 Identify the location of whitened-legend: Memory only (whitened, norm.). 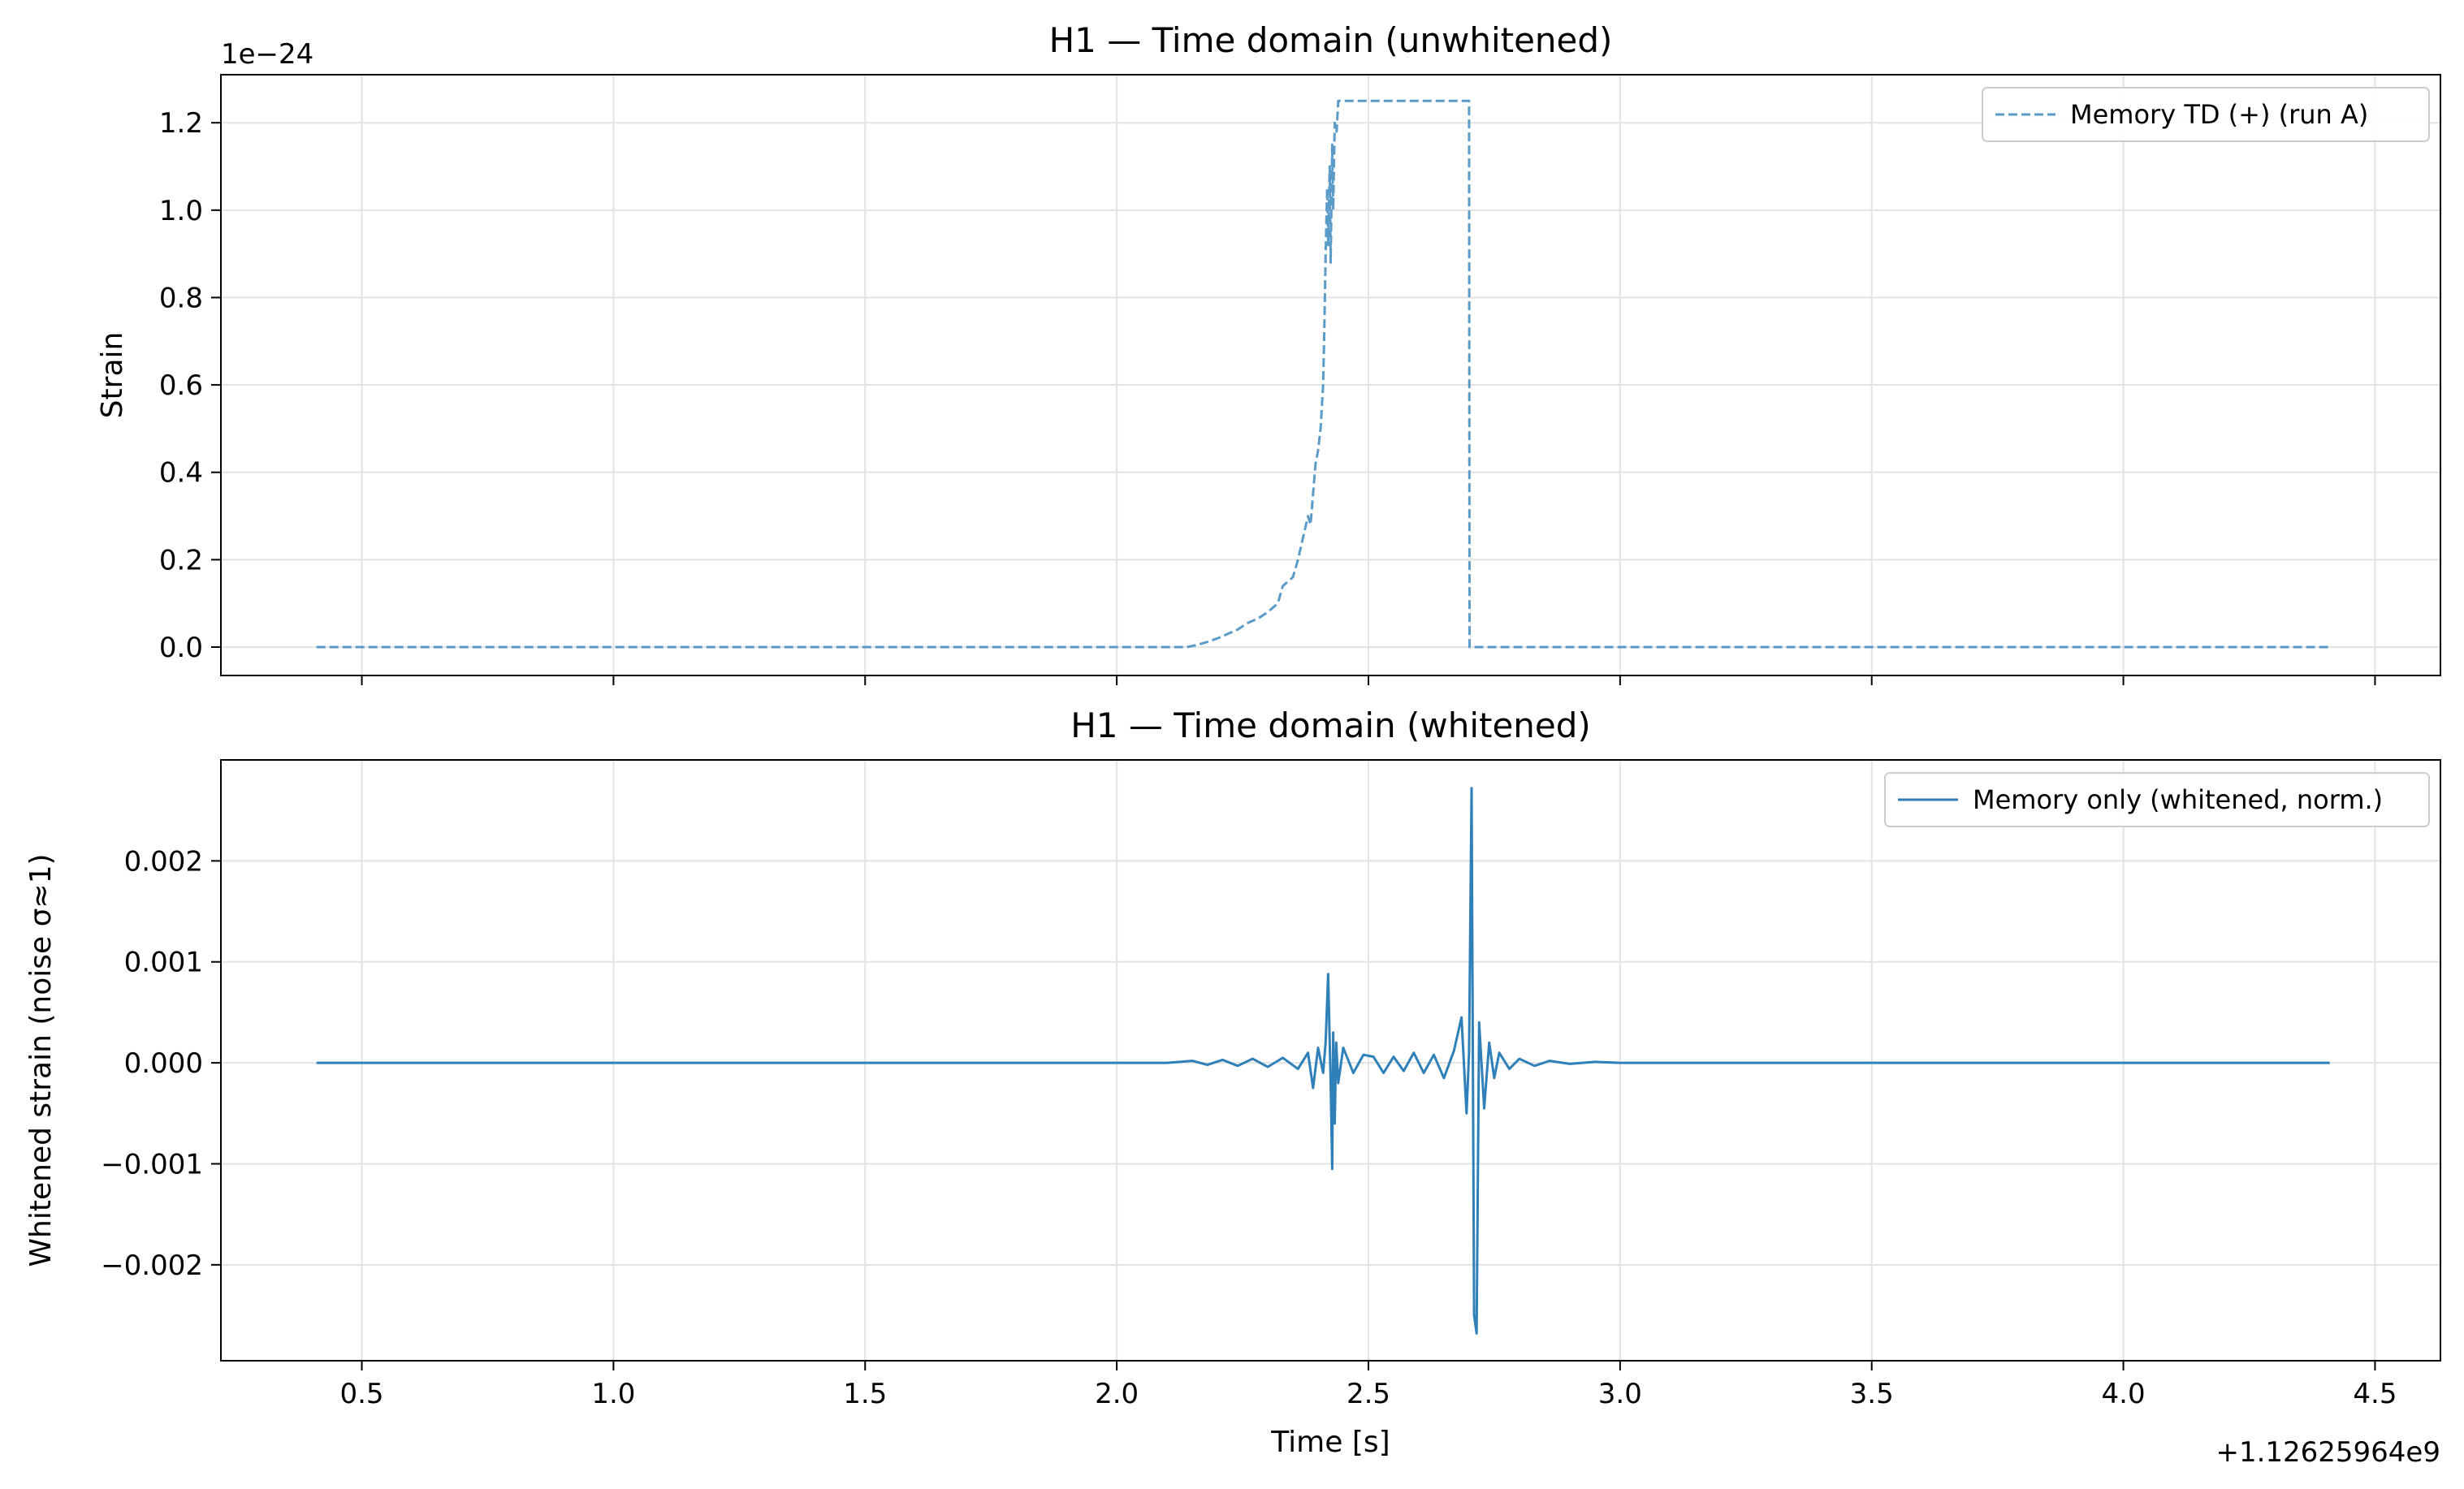
(2157, 799).